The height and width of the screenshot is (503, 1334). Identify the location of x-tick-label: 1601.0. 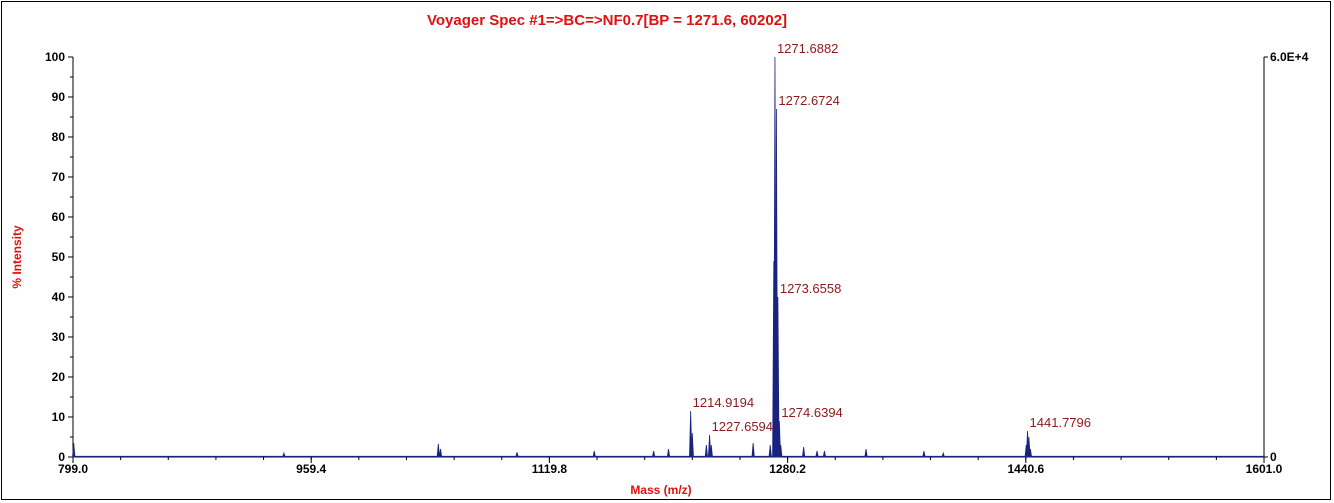
(1264, 469).